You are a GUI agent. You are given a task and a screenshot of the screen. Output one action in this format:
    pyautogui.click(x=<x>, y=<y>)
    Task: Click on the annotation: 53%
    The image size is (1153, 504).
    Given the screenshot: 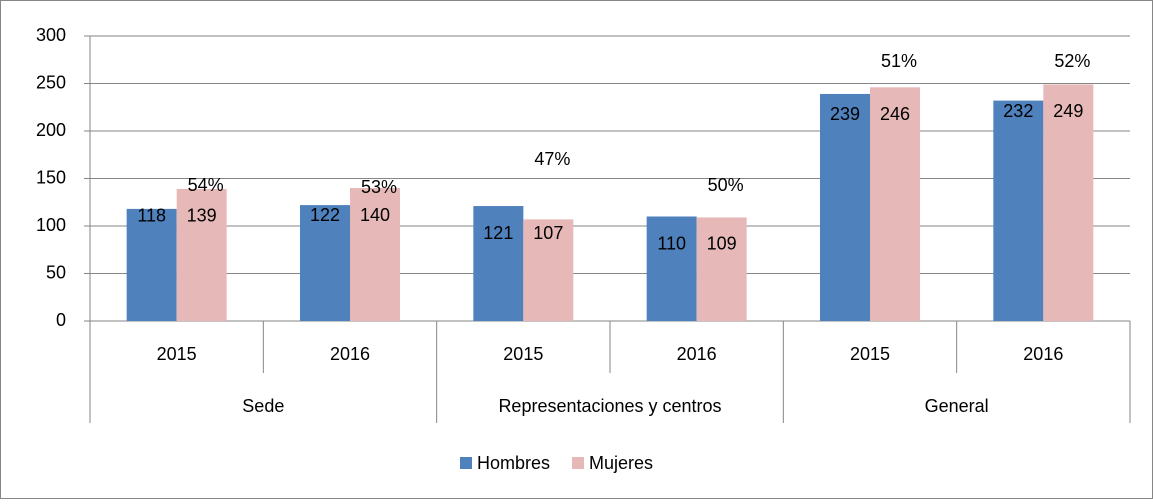 What is the action you would take?
    pyautogui.click(x=379, y=187)
    